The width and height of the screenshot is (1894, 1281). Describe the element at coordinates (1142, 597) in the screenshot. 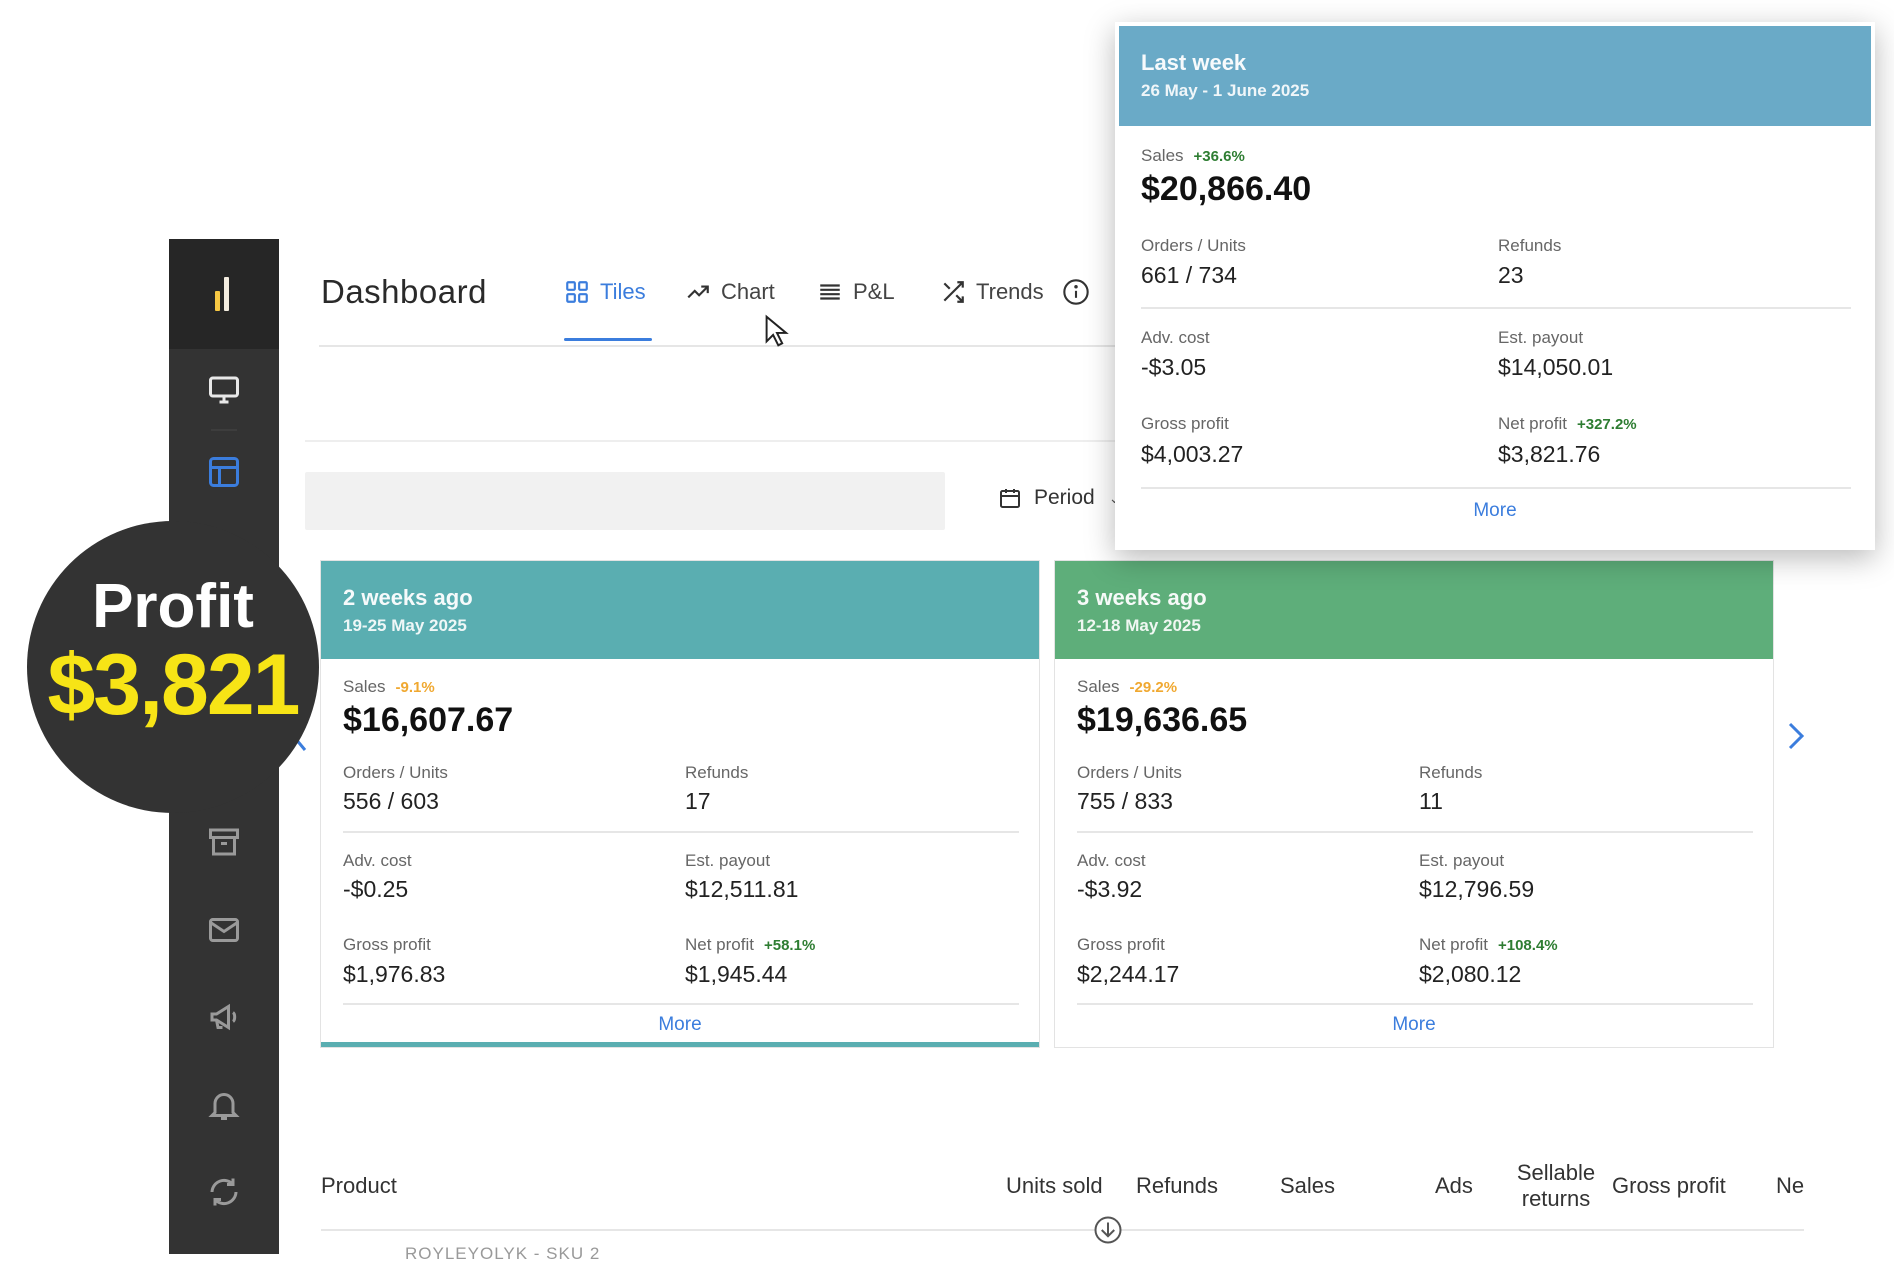

I see `card-title: 3 weeks ago` at that location.